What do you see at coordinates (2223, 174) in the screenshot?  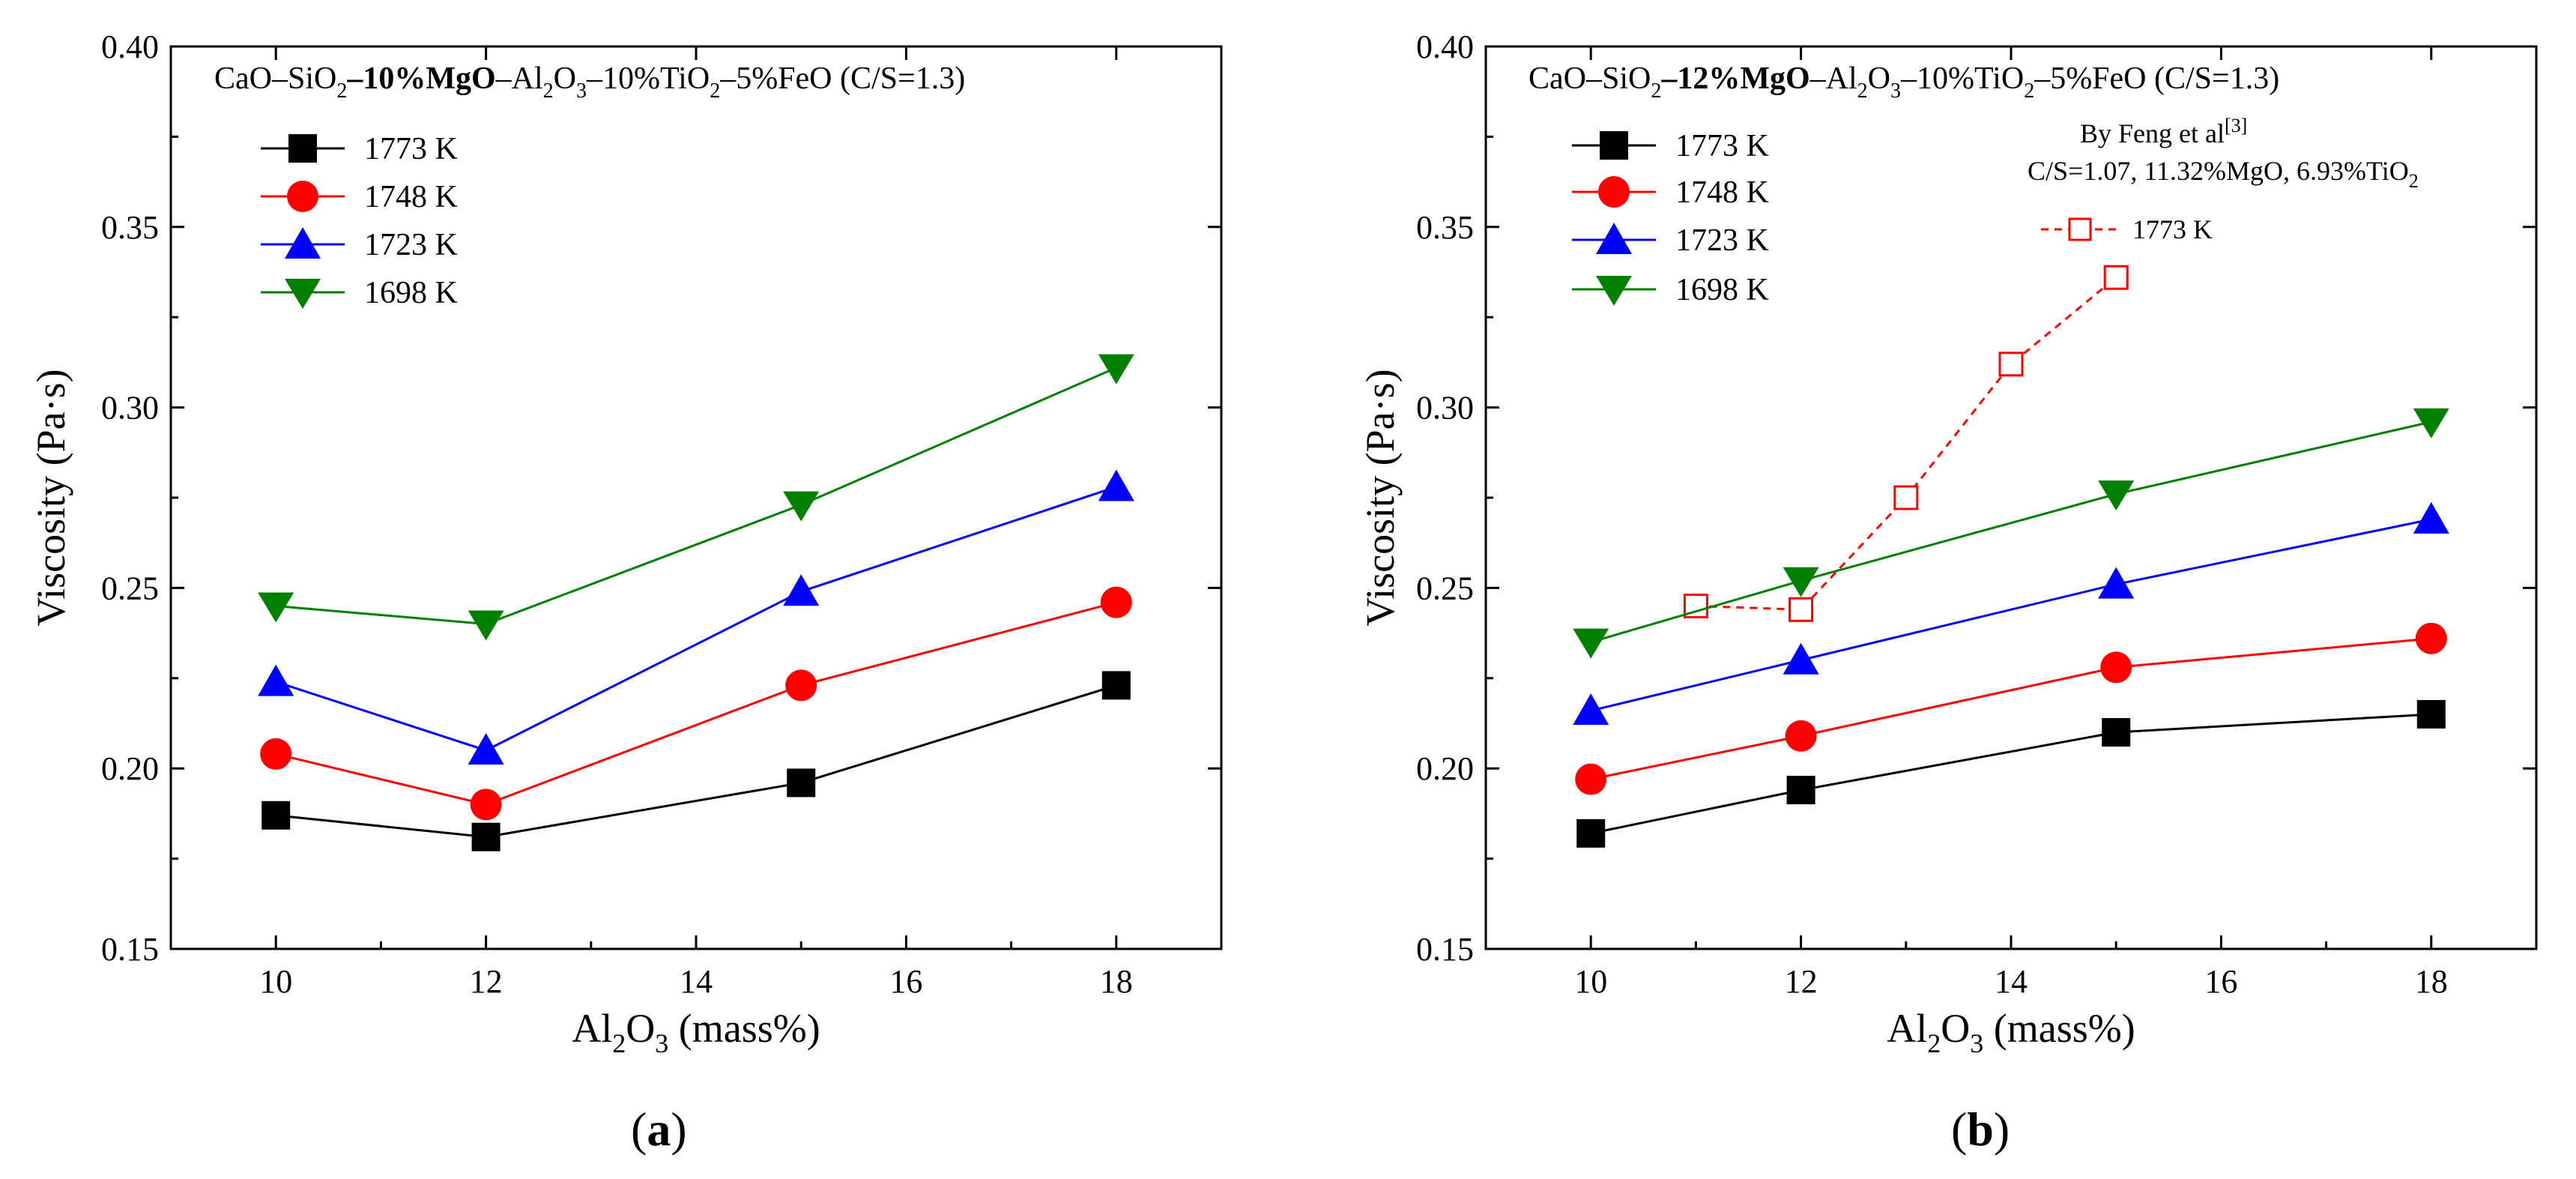 I see `reference-subtitle: C/S=1.07, 11.32%MgO, 6.93%TiO2` at bounding box center [2223, 174].